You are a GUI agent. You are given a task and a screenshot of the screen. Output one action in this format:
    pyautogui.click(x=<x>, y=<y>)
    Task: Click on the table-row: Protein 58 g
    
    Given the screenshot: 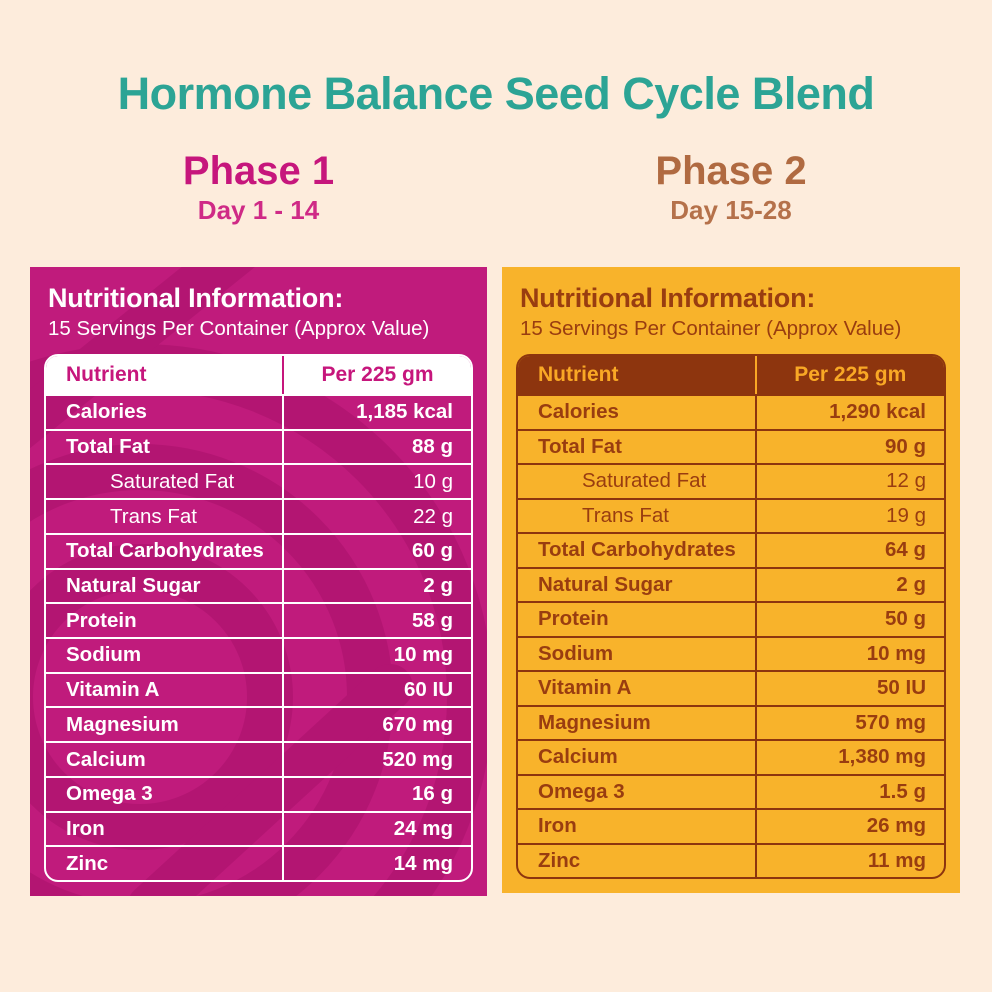 What is the action you would take?
    pyautogui.click(x=258, y=620)
    